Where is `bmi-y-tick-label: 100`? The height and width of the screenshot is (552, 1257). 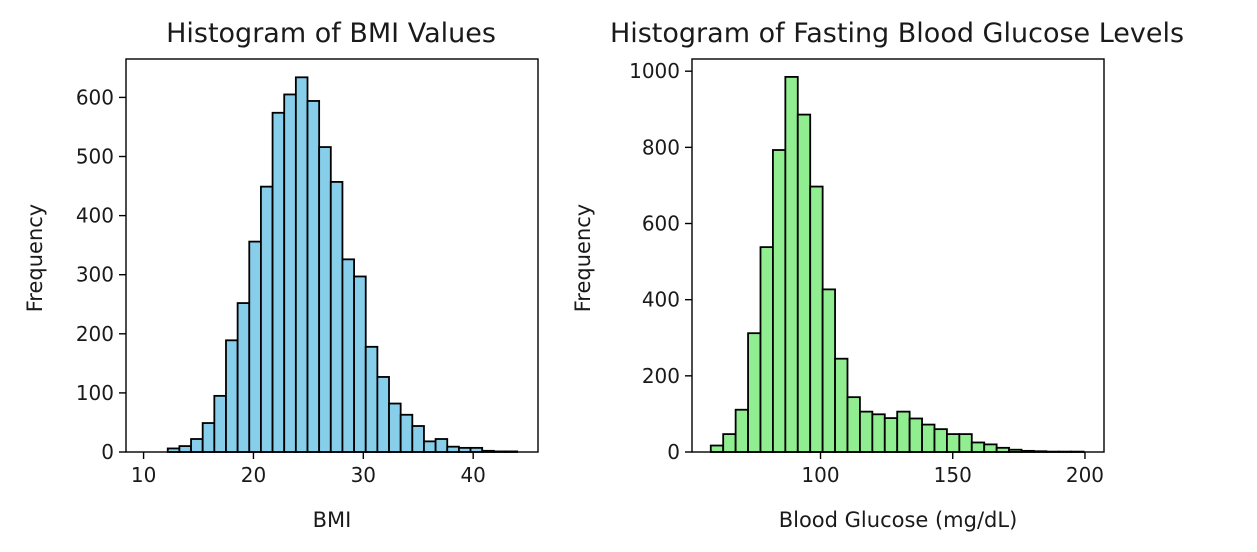
bmi-y-tick-label: 100 is located at coordinates (95, 393).